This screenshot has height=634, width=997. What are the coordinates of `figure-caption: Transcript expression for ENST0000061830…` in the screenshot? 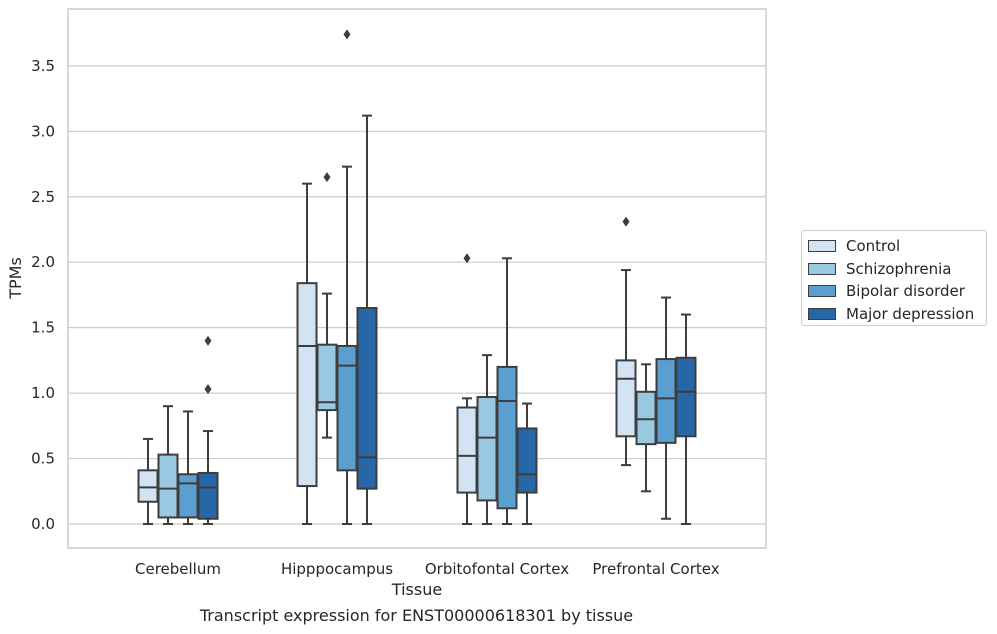 It's located at (416, 615).